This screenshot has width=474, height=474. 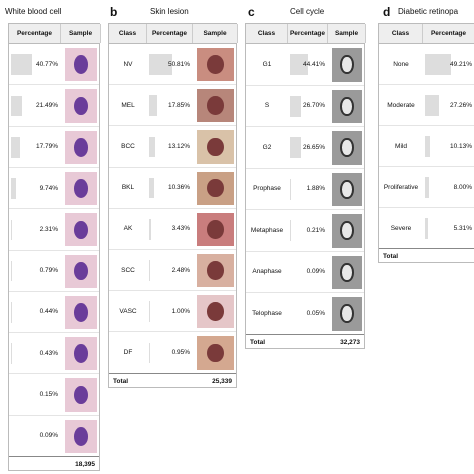 I want to click on class-cell: None, so click(x=401, y=64).